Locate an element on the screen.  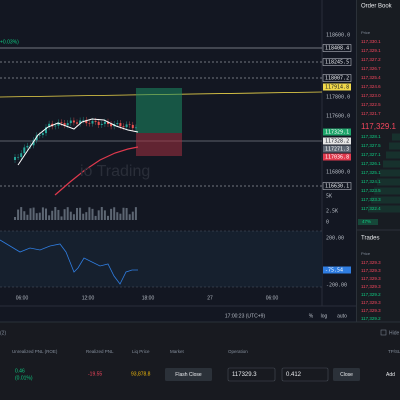
flash-close-label: Flash Close is located at coordinates (188, 375).